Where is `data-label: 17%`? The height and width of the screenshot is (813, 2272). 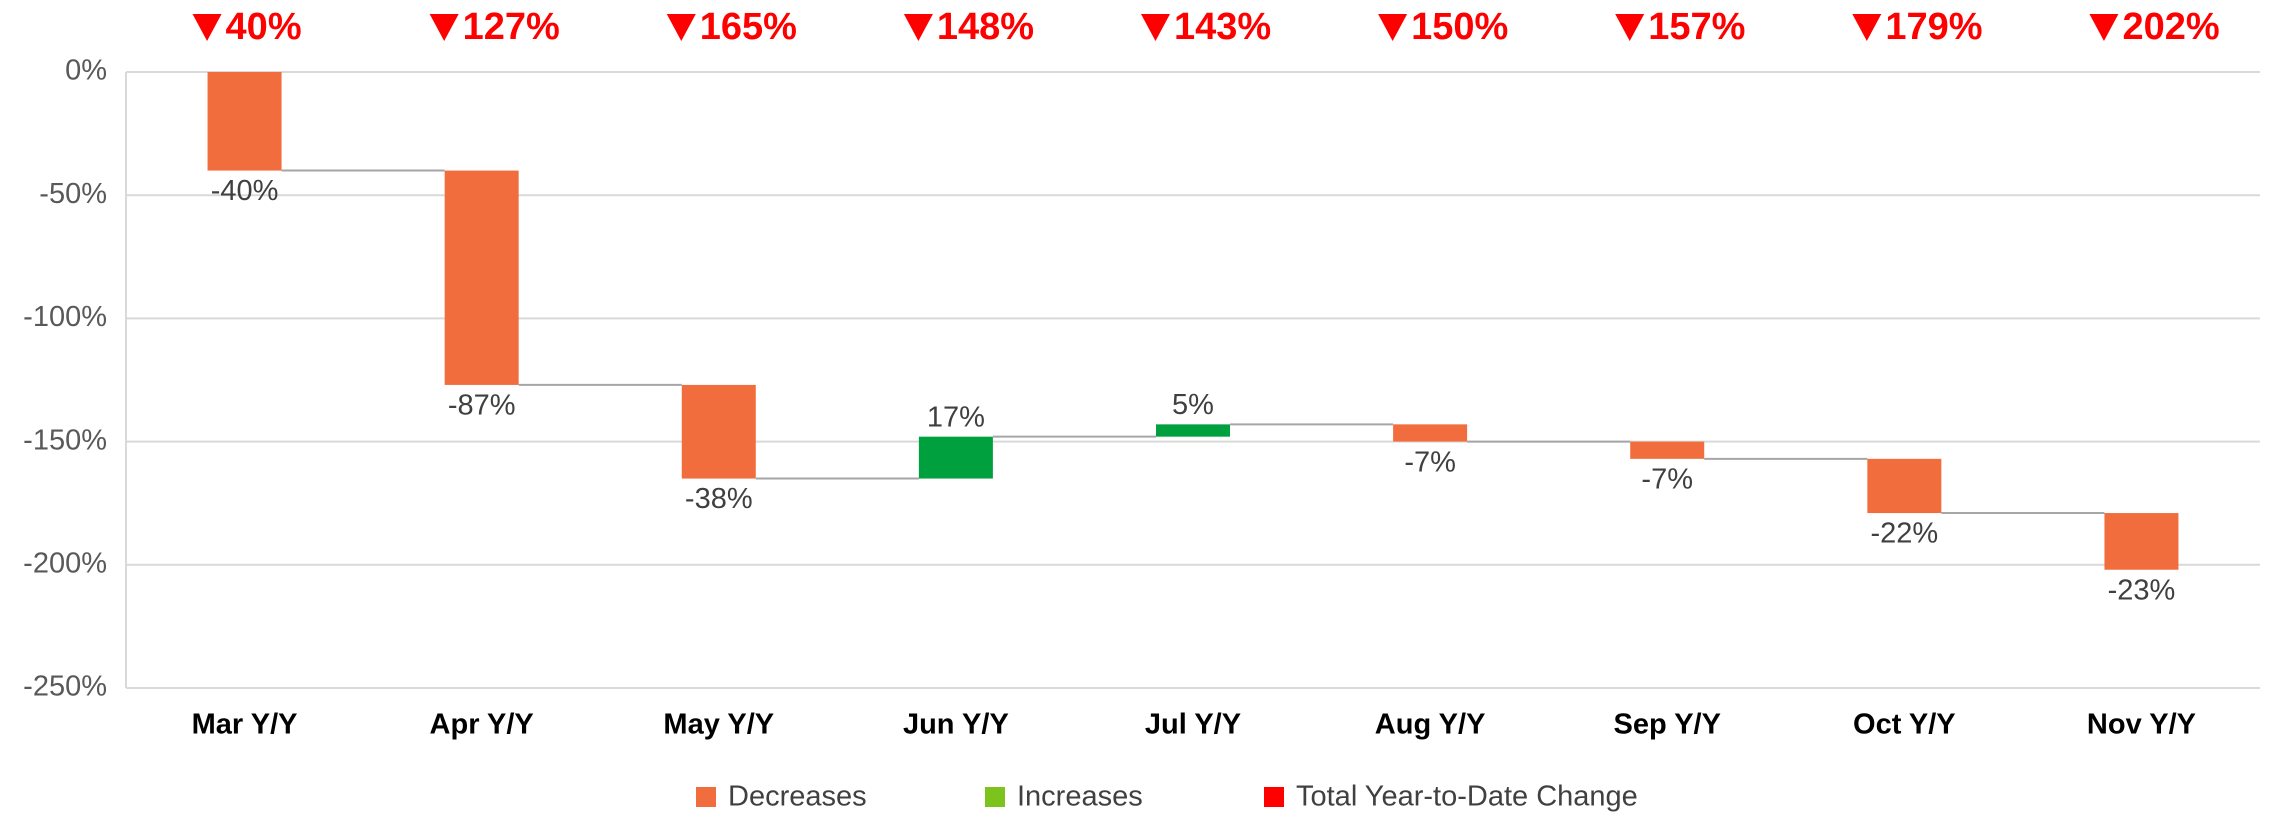
data-label: 17% is located at coordinates (956, 417).